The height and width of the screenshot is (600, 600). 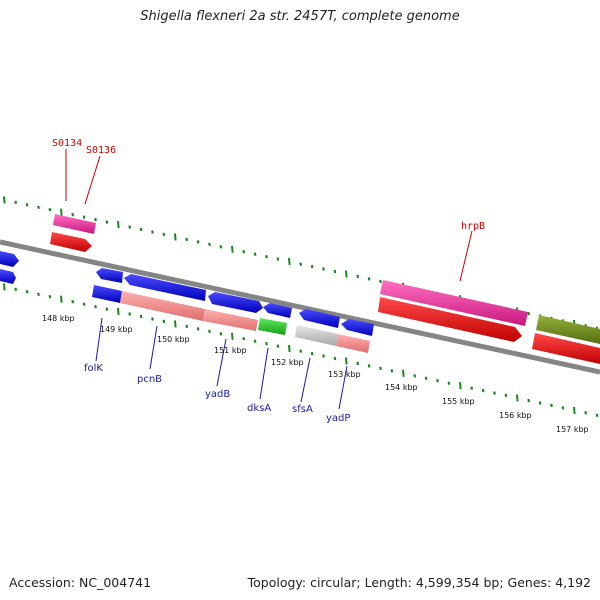 I want to click on cds-feature-pcnb, so click(x=162, y=306).